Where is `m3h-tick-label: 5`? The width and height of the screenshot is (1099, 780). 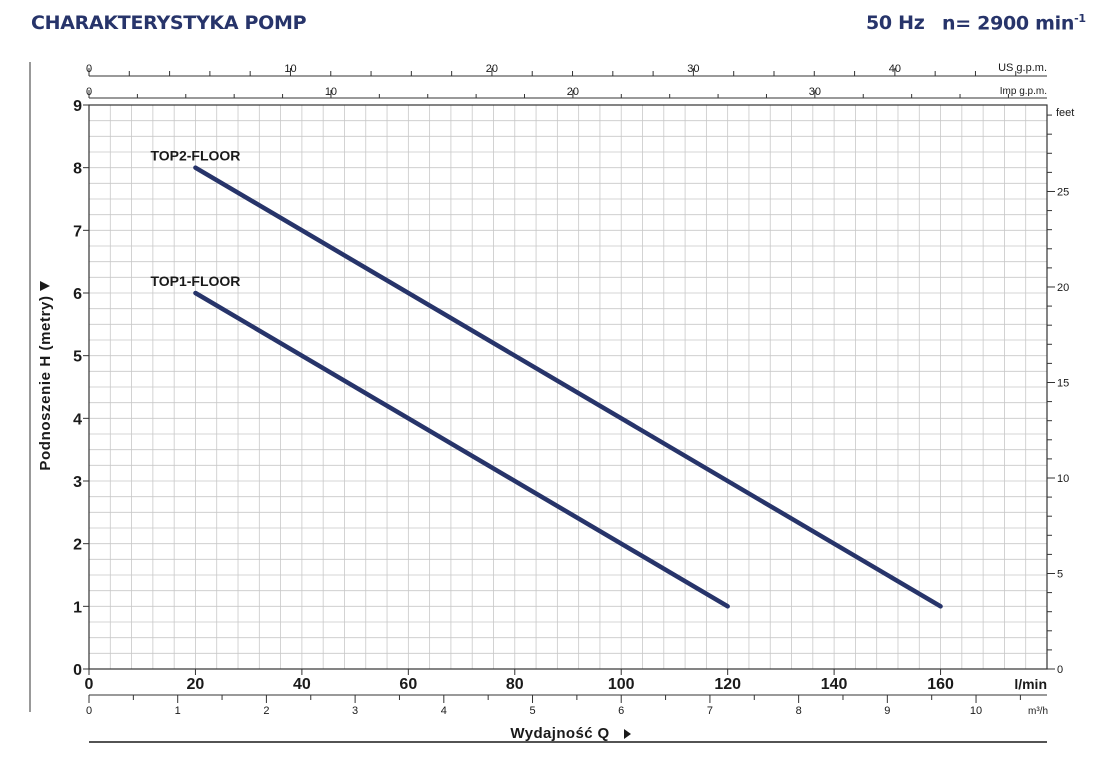
m3h-tick-label: 5 is located at coordinates (532, 711).